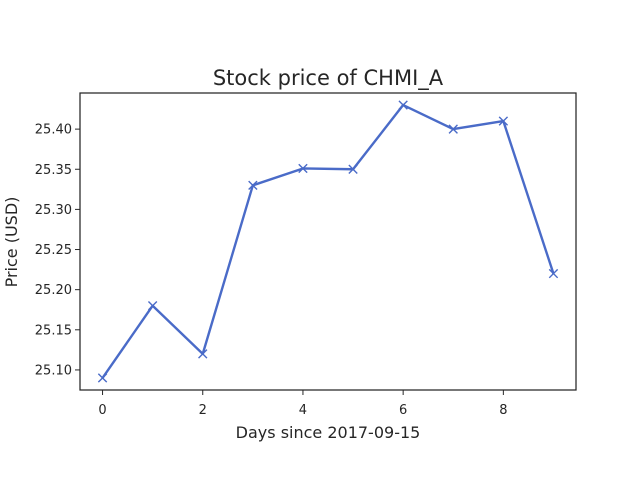 The height and width of the screenshot is (480, 640). I want to click on x-tick-label: 4, so click(303, 410).